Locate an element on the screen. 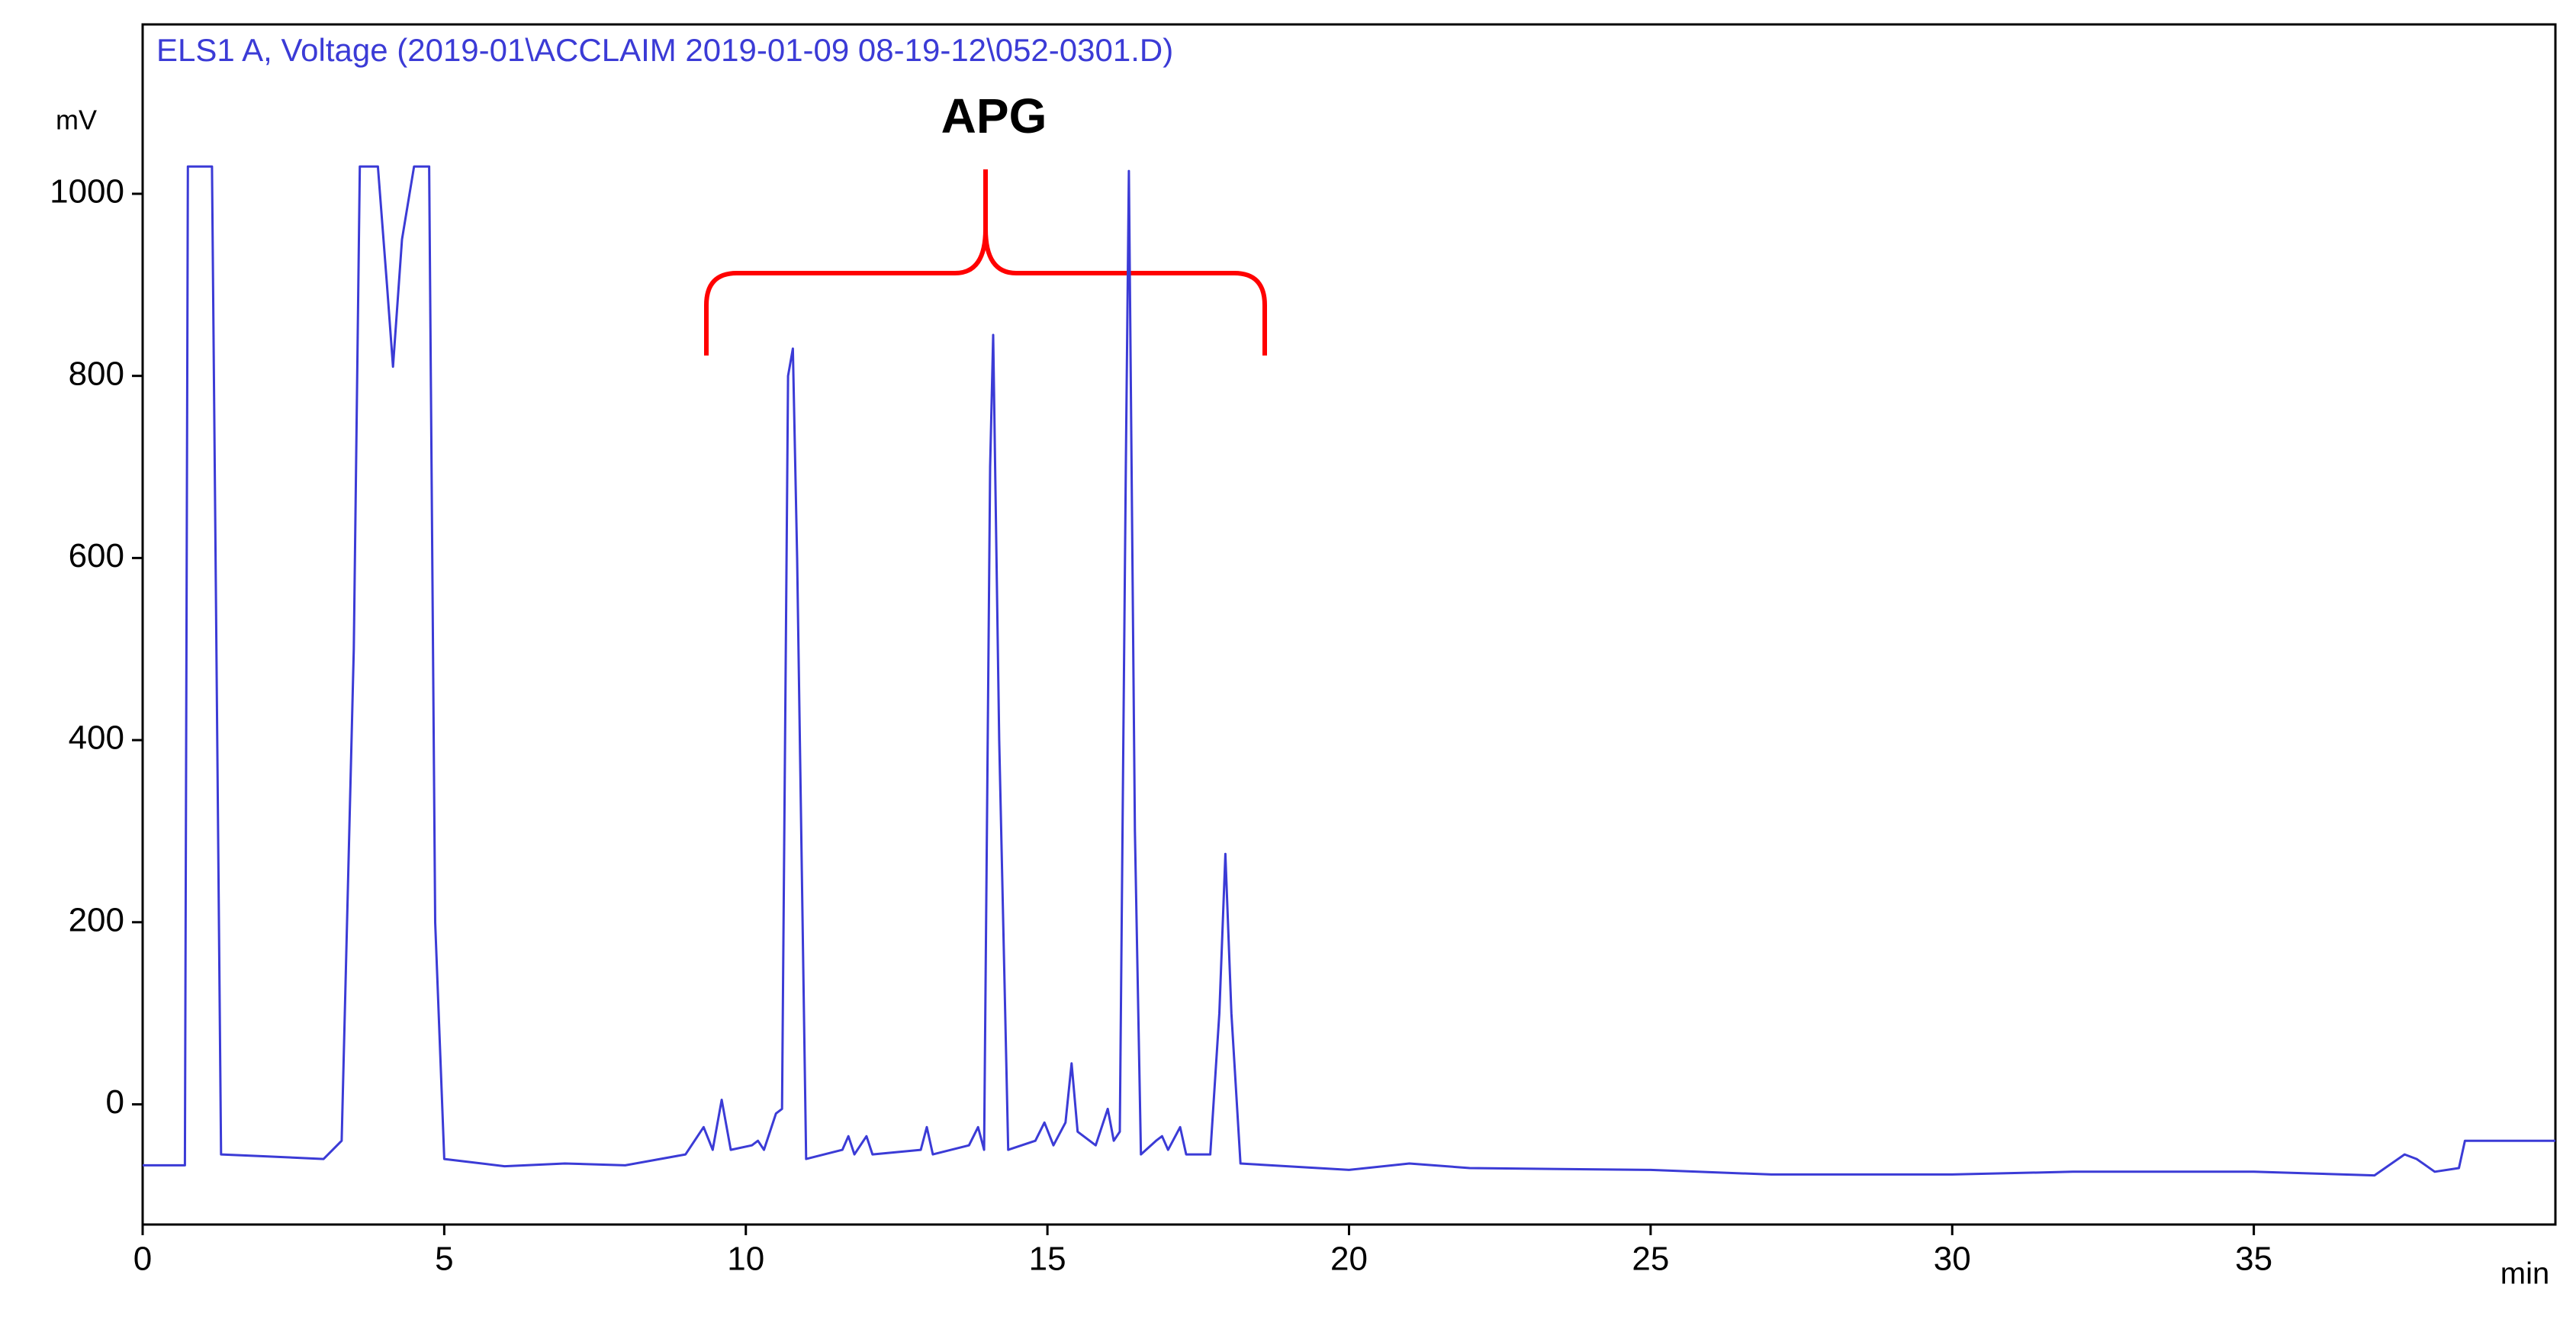  annotation: APG is located at coordinates (994, 116).